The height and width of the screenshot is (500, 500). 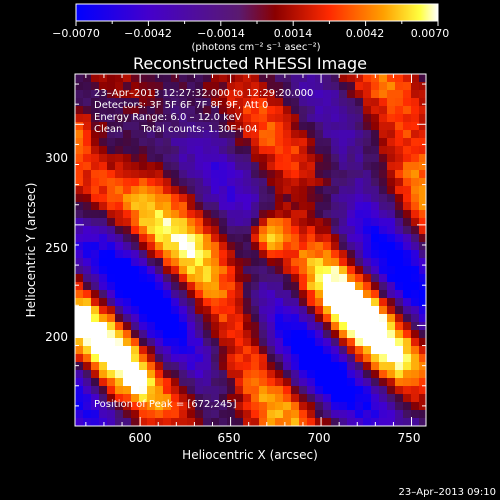 What do you see at coordinates (56, 248) in the screenshot?
I see `y-tick-label-250: 250` at bounding box center [56, 248].